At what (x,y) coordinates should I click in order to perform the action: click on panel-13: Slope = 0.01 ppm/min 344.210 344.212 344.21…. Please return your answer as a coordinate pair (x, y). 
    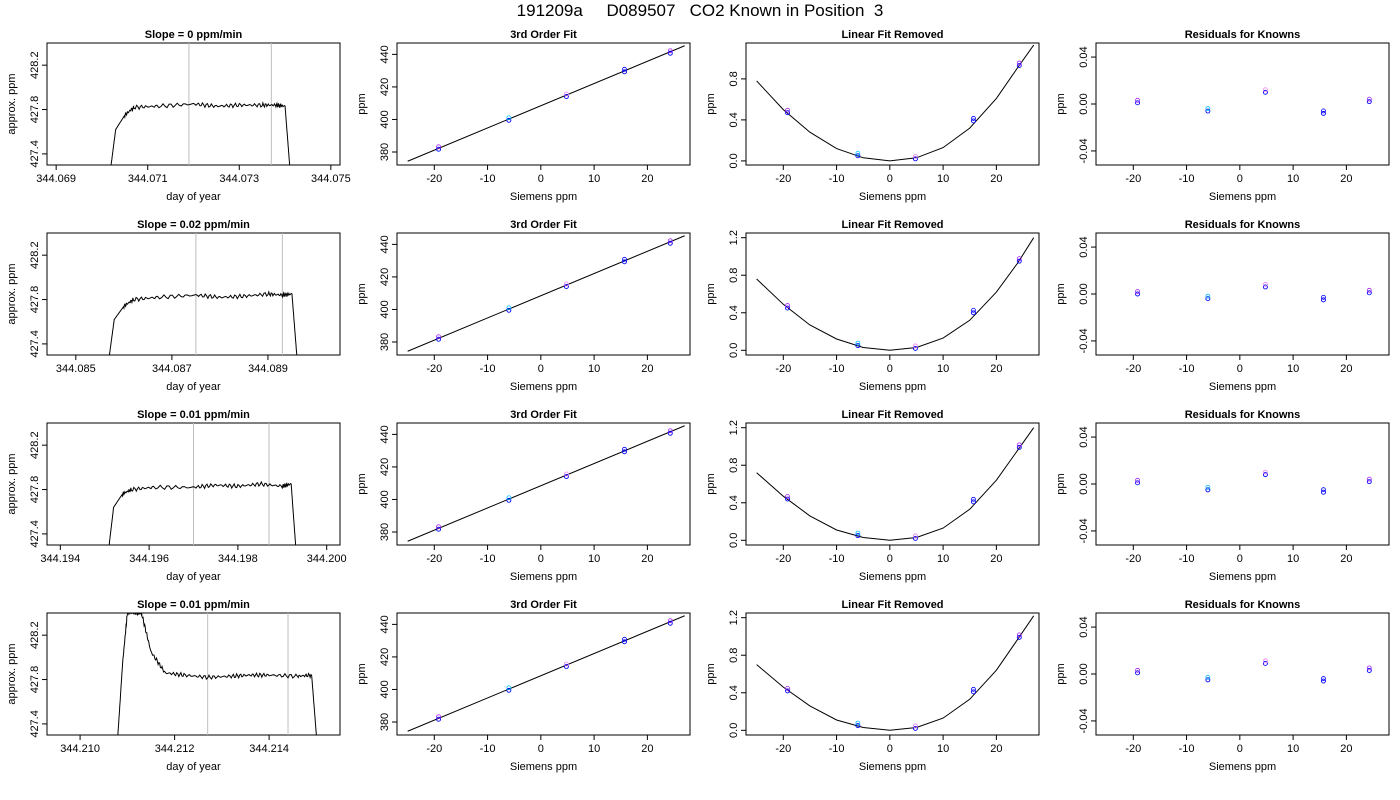
    Looking at the image, I should click on (173, 686).